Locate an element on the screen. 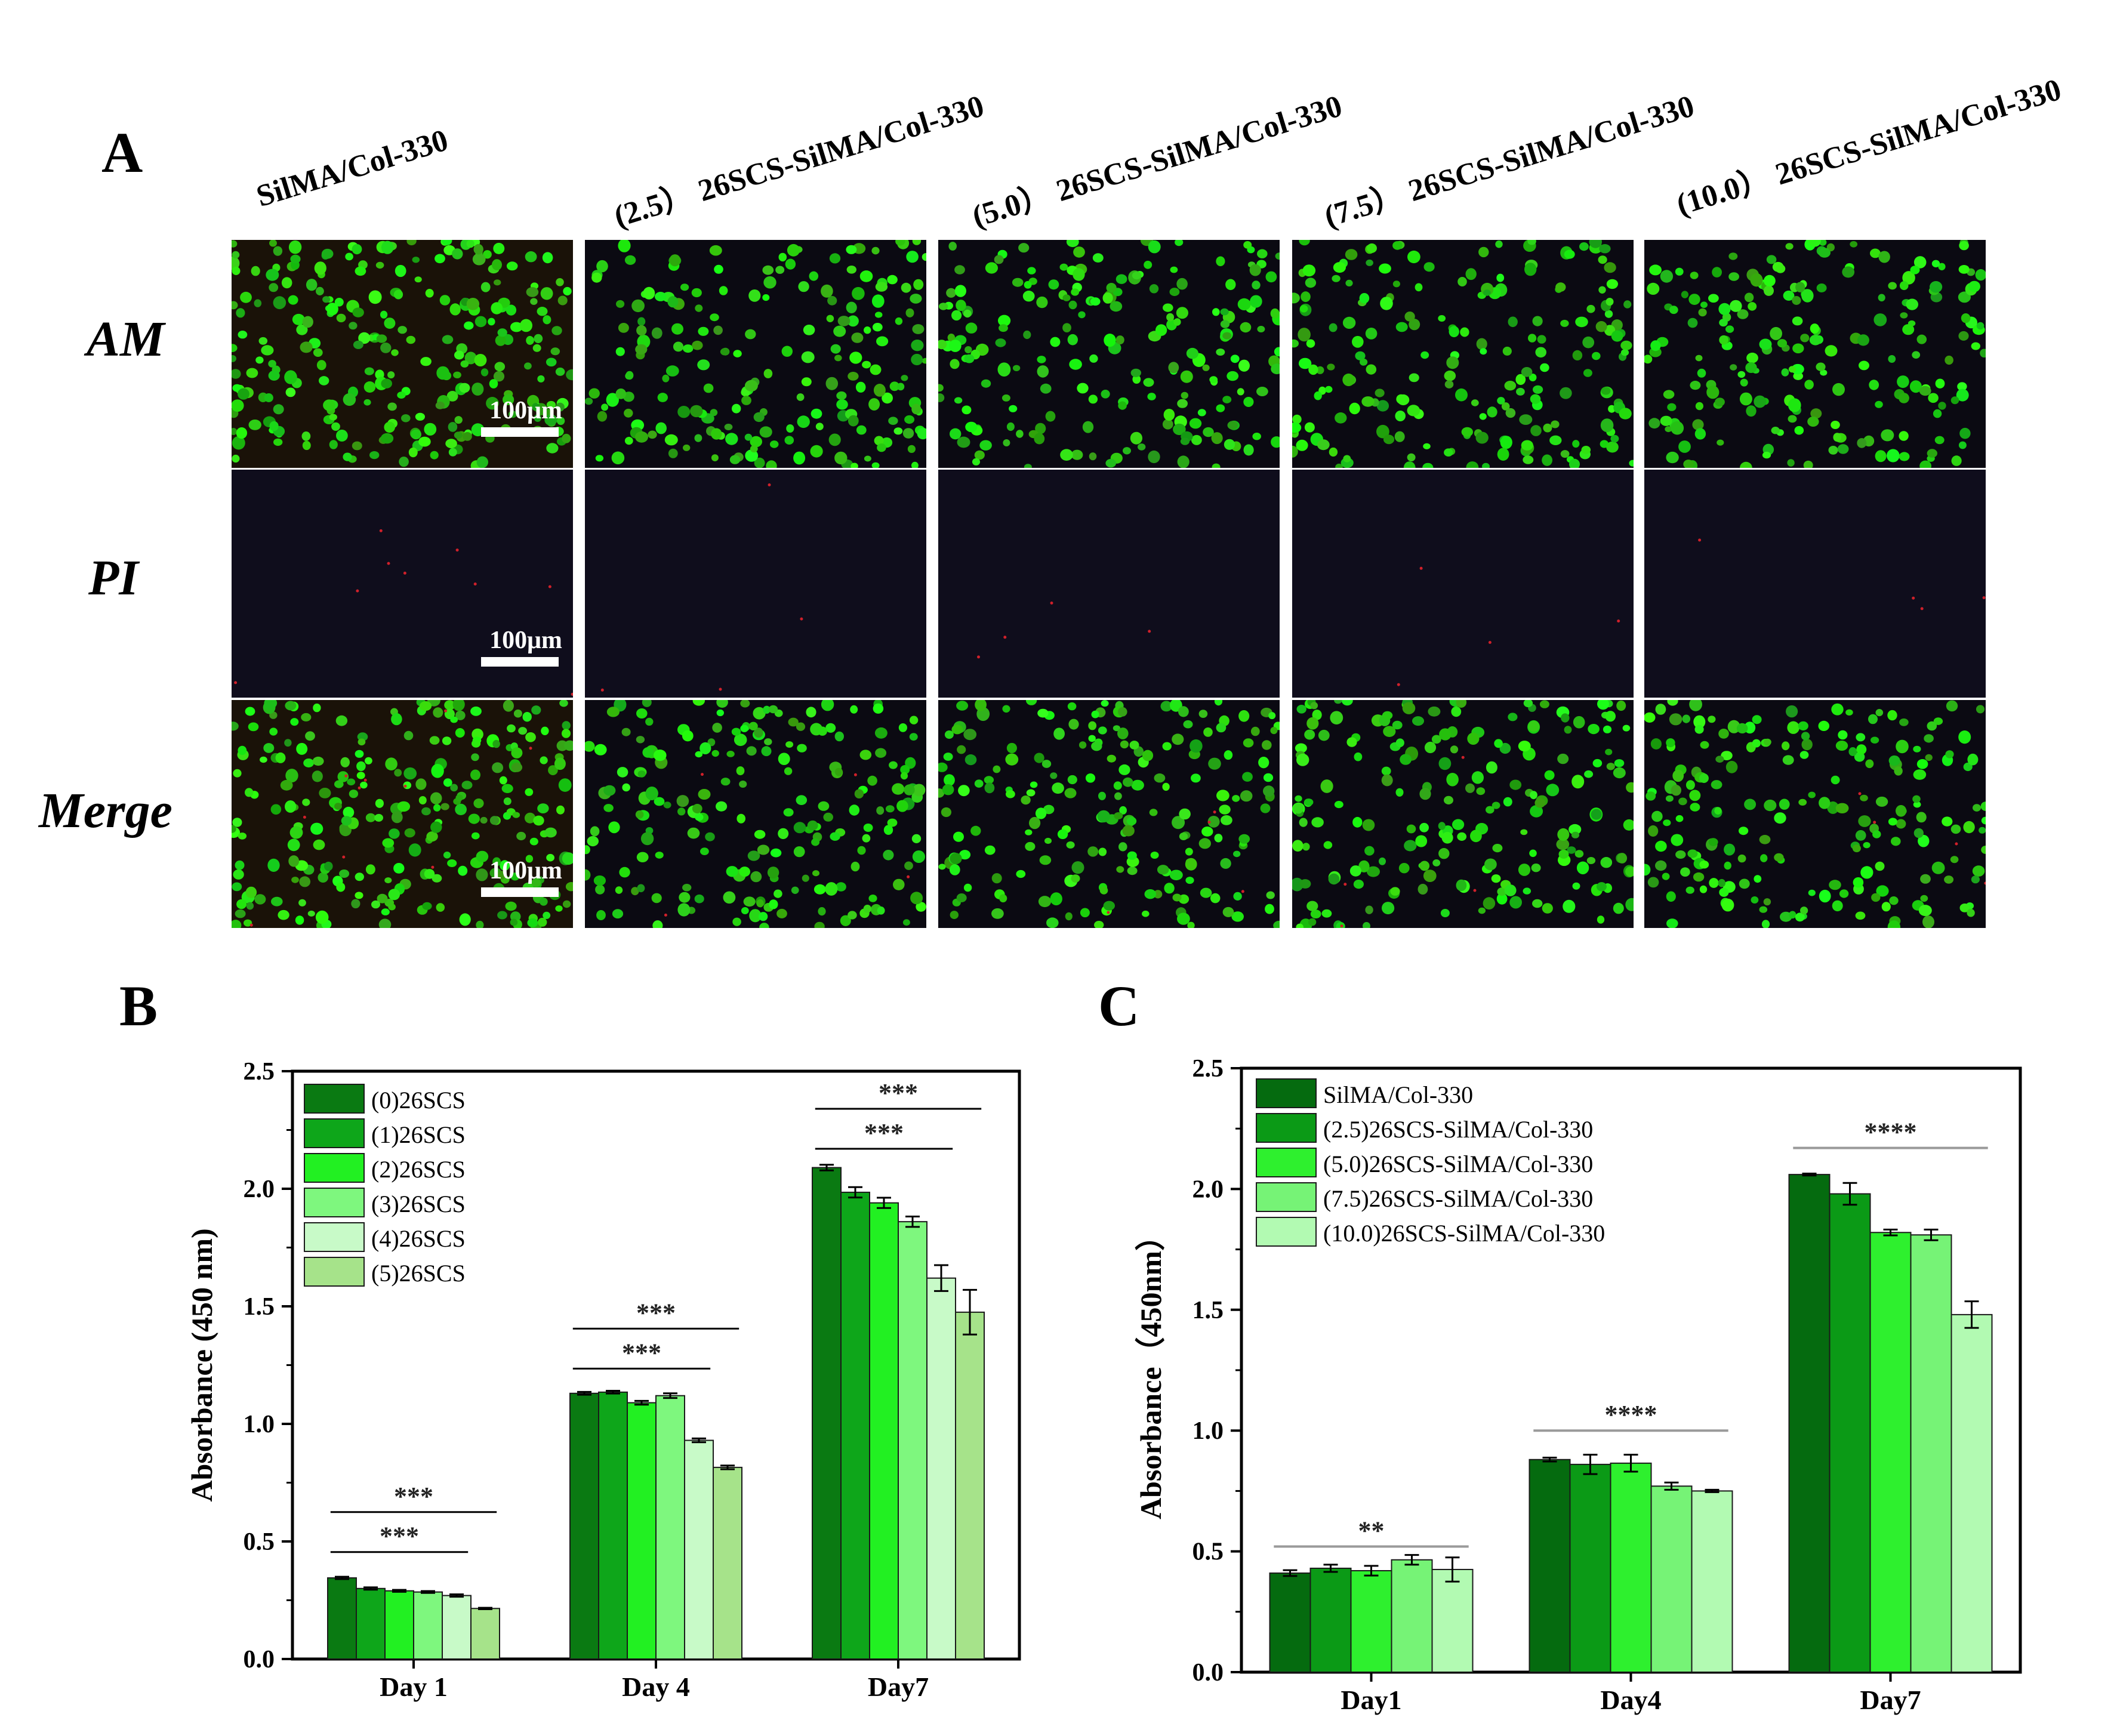 The image size is (2117, 1736). x-tick-label: Day4 is located at coordinates (1630, 1700).